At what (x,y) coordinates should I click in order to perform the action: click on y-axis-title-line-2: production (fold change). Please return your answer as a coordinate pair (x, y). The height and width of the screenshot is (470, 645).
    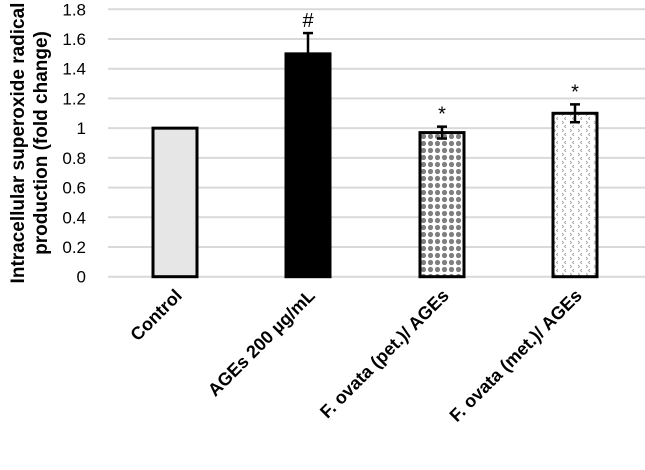
    Looking at the image, I should click on (41, 143).